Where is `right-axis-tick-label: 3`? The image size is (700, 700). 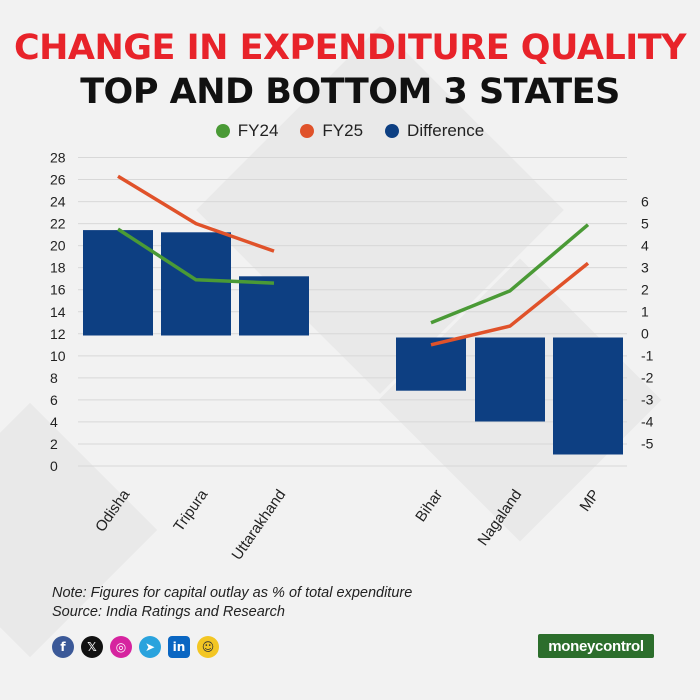 right-axis-tick-label: 3 is located at coordinates (645, 268).